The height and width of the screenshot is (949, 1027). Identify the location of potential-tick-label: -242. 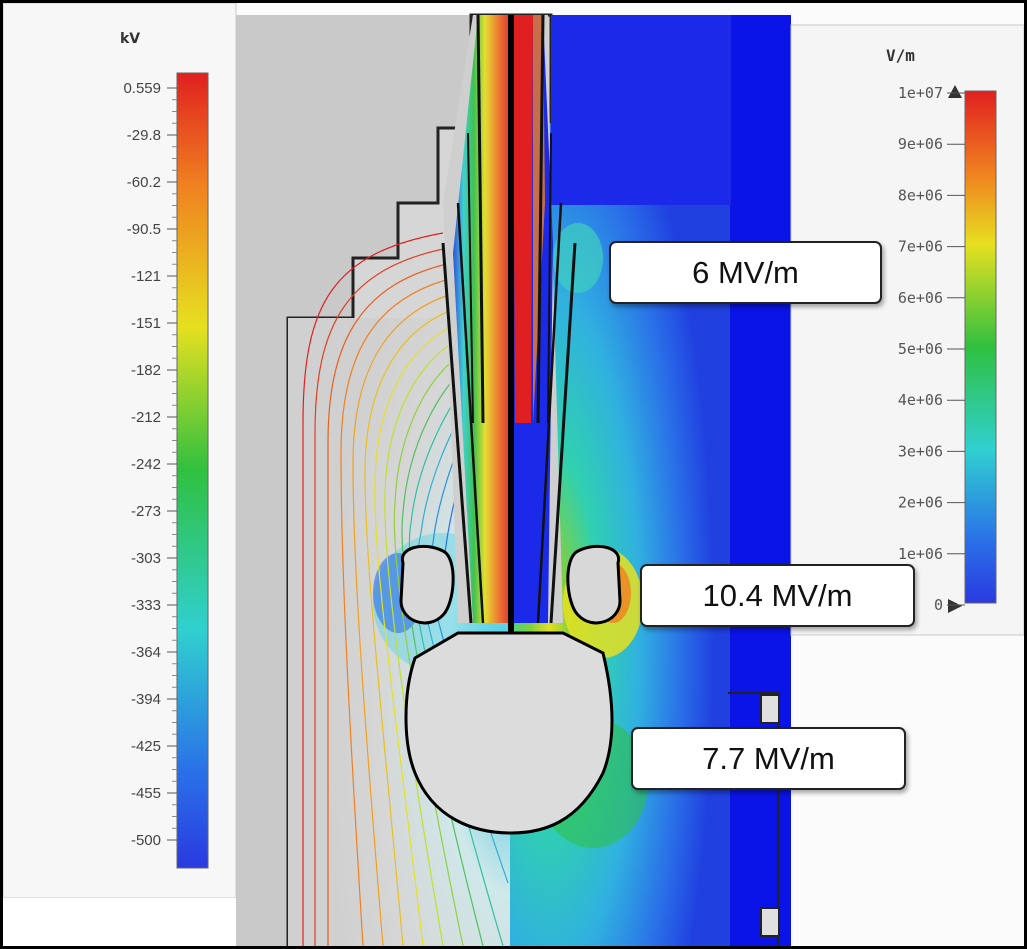
(146, 464).